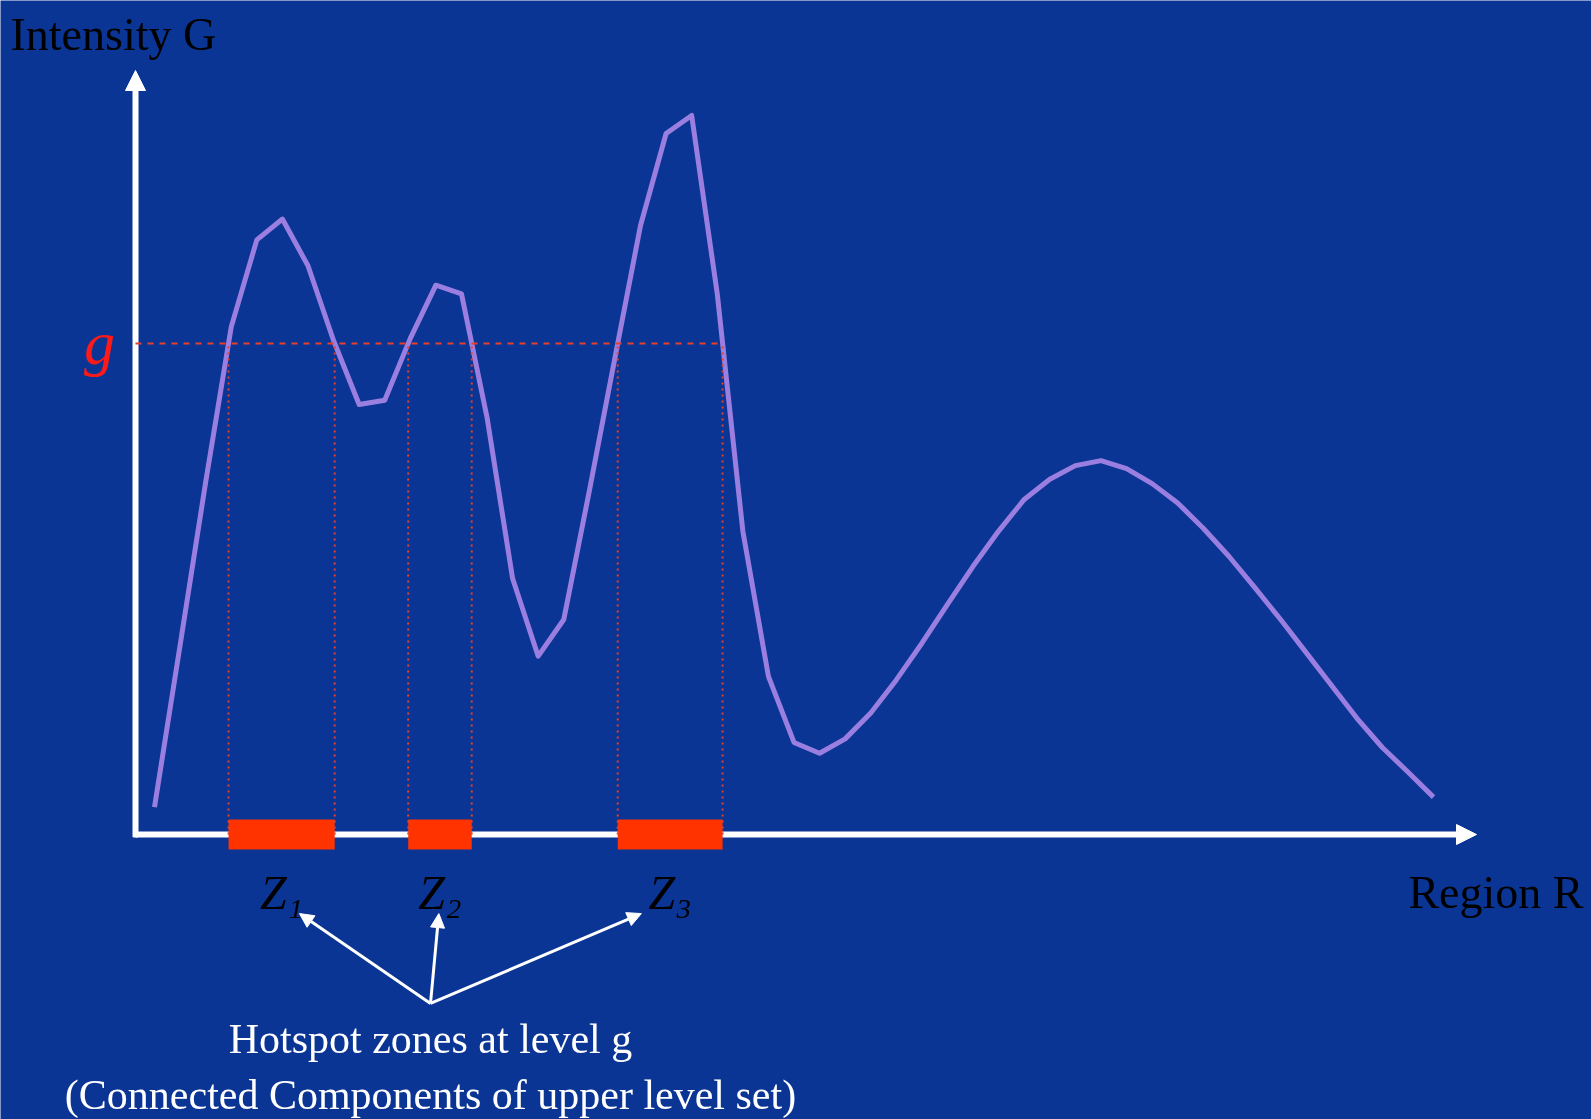  What do you see at coordinates (281, 892) in the screenshot?
I see `text: Z₁` at bounding box center [281, 892].